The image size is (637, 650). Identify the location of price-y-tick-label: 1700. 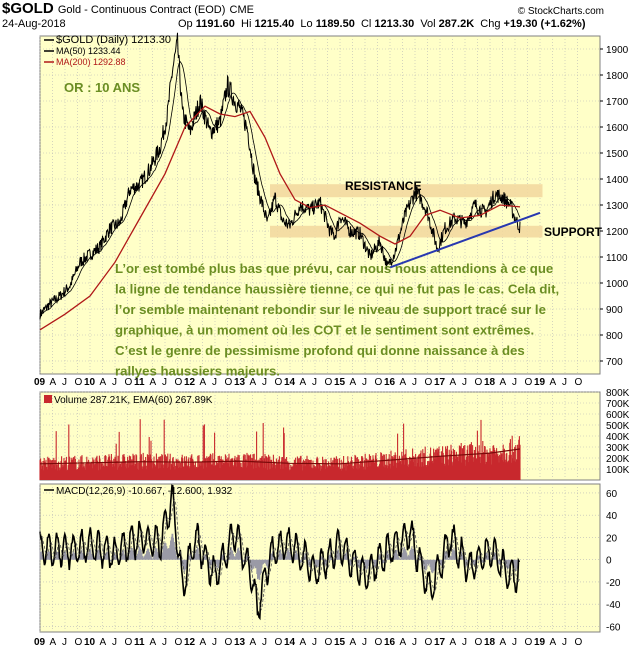
(617, 102).